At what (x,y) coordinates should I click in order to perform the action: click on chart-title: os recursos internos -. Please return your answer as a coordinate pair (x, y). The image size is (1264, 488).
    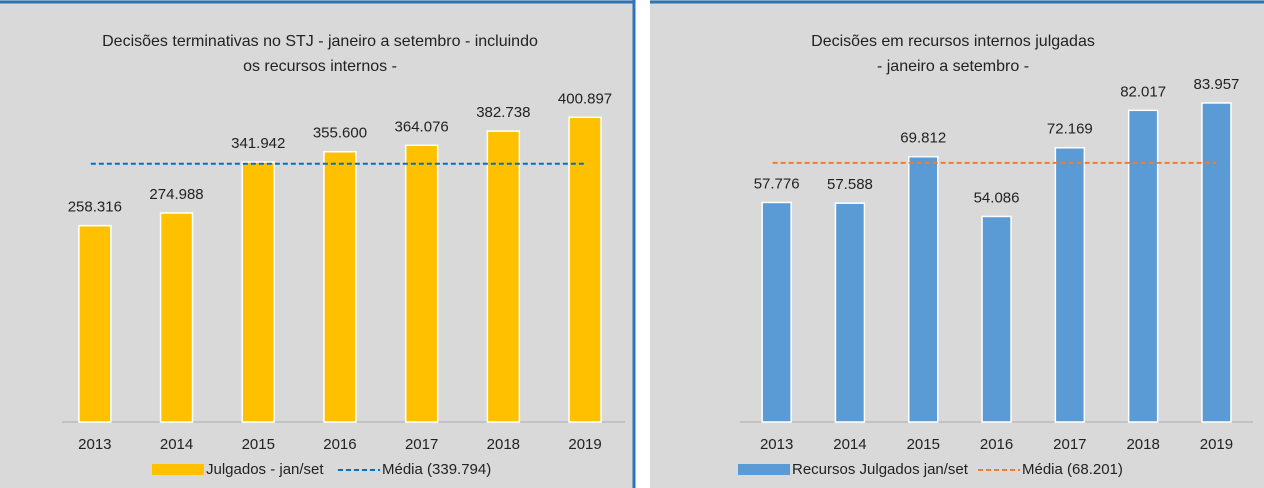
    Looking at the image, I should click on (320, 66).